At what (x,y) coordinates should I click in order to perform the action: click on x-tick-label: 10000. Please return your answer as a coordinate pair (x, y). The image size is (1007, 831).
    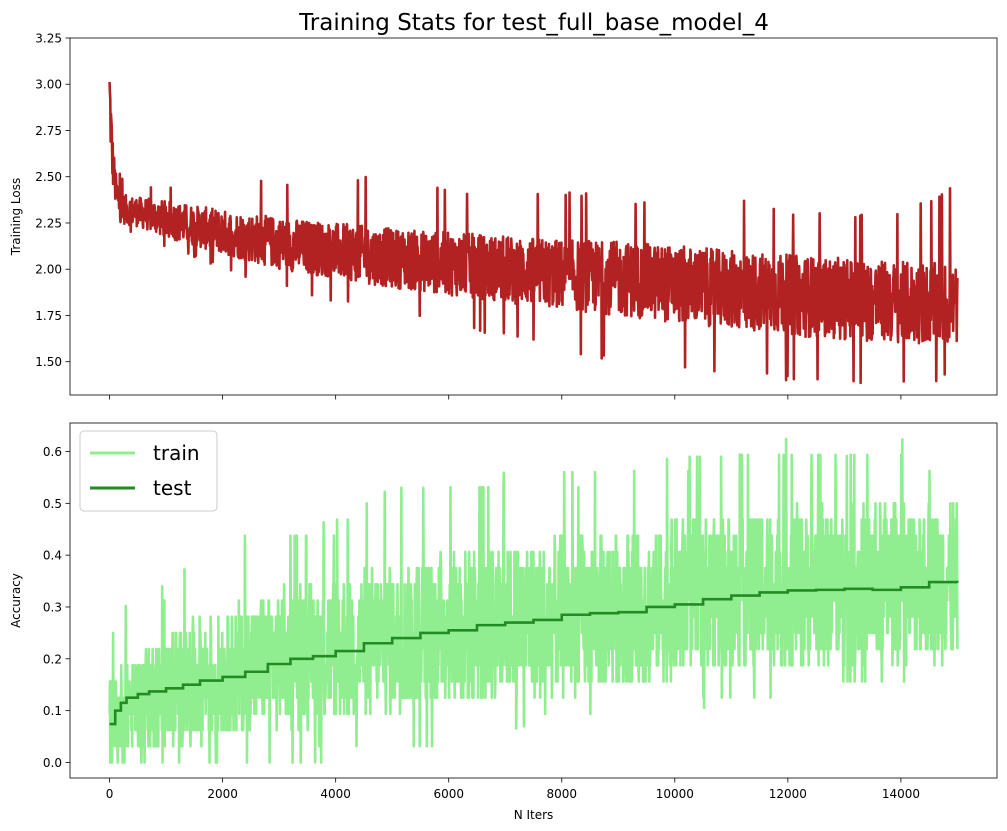
    Looking at the image, I should click on (675, 794).